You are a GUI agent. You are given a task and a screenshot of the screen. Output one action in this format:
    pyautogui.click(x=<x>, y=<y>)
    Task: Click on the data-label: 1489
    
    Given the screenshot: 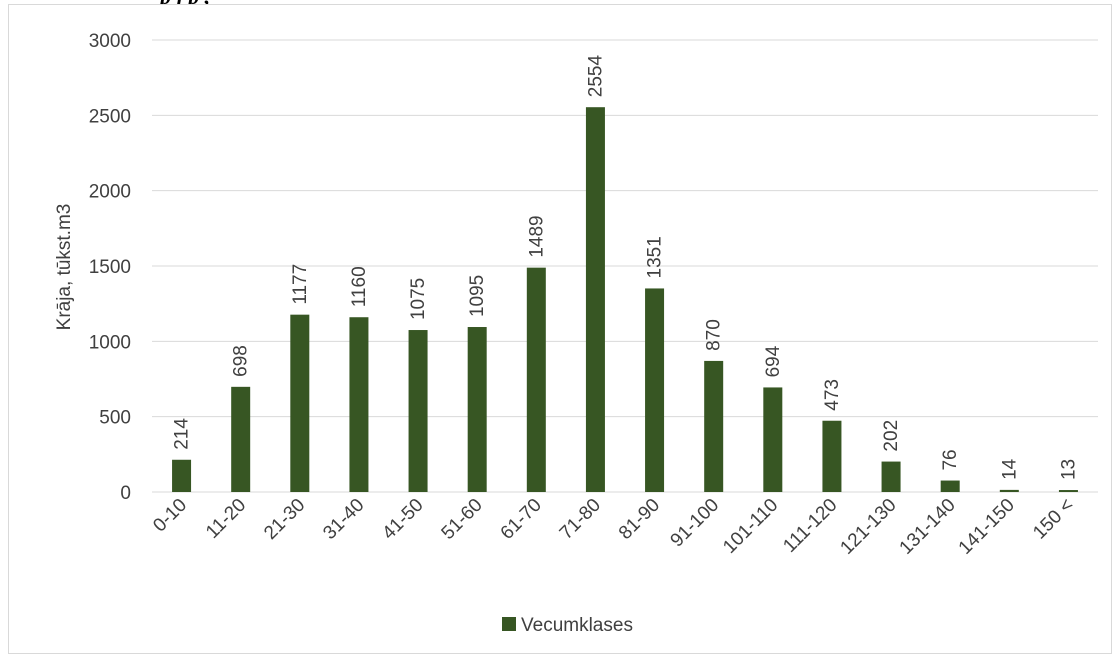 What is the action you would take?
    pyautogui.click(x=536, y=236)
    